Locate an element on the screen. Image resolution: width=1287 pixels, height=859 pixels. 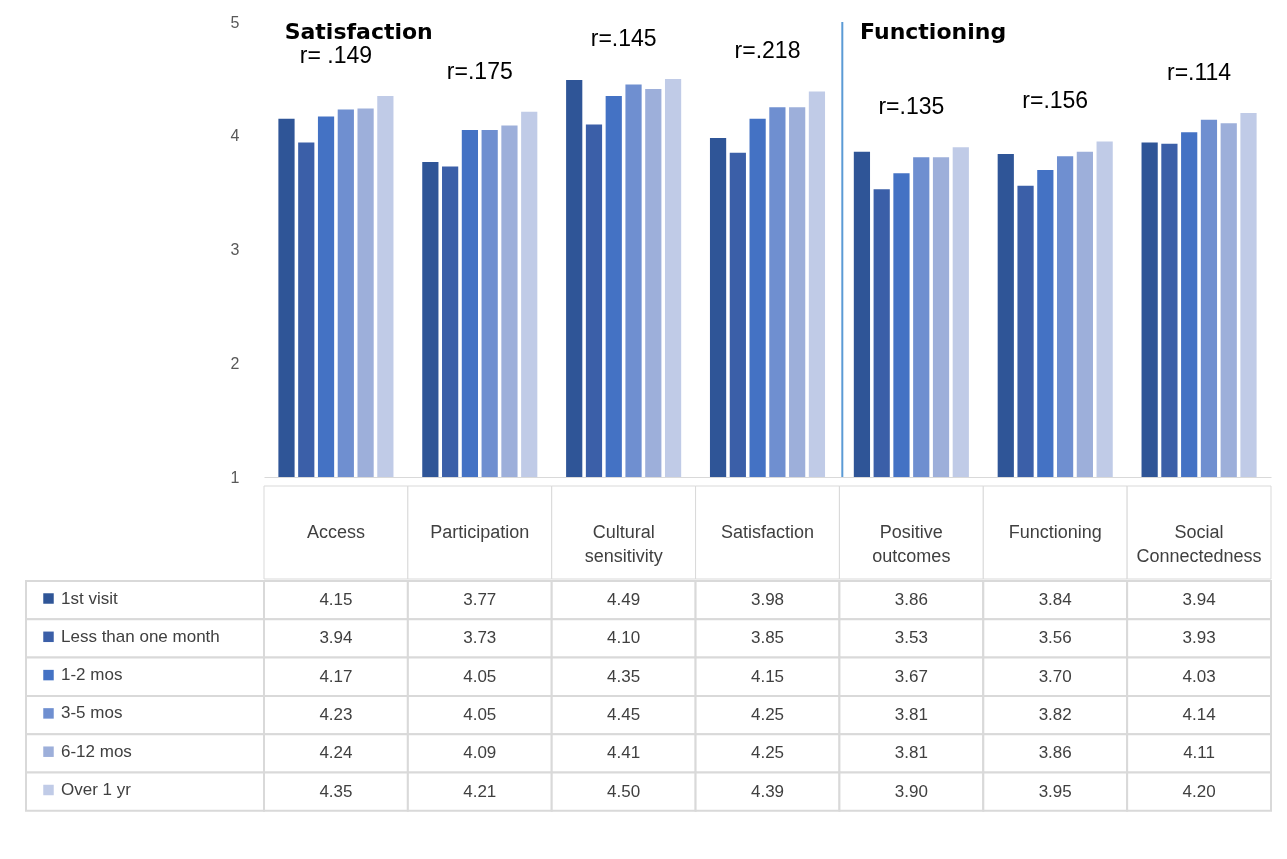
y-tick-label: 4 is located at coordinates (235, 136).